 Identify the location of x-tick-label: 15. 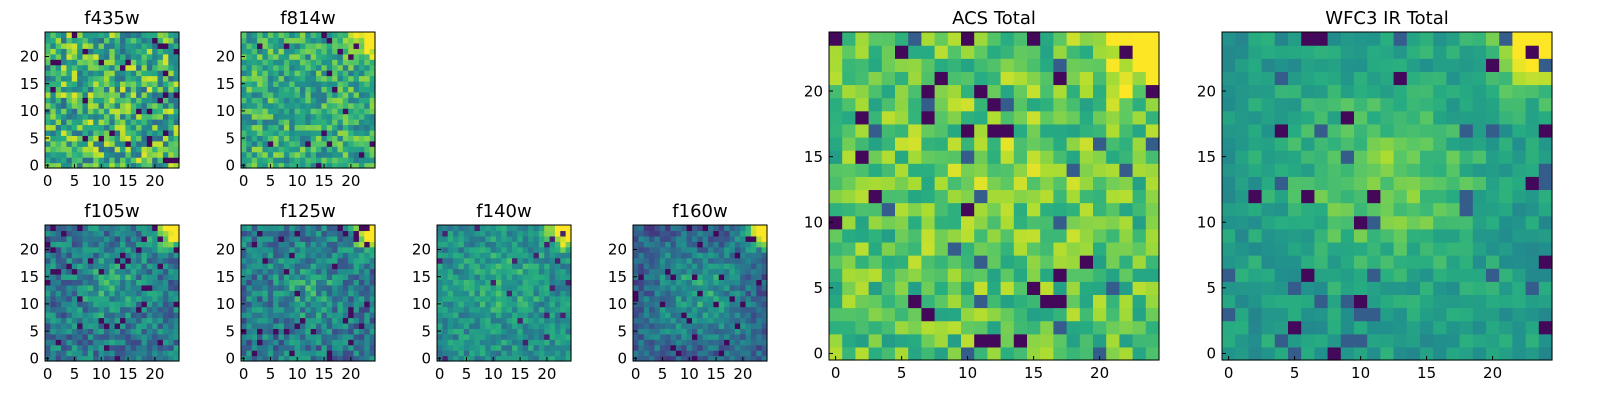
(324, 181).